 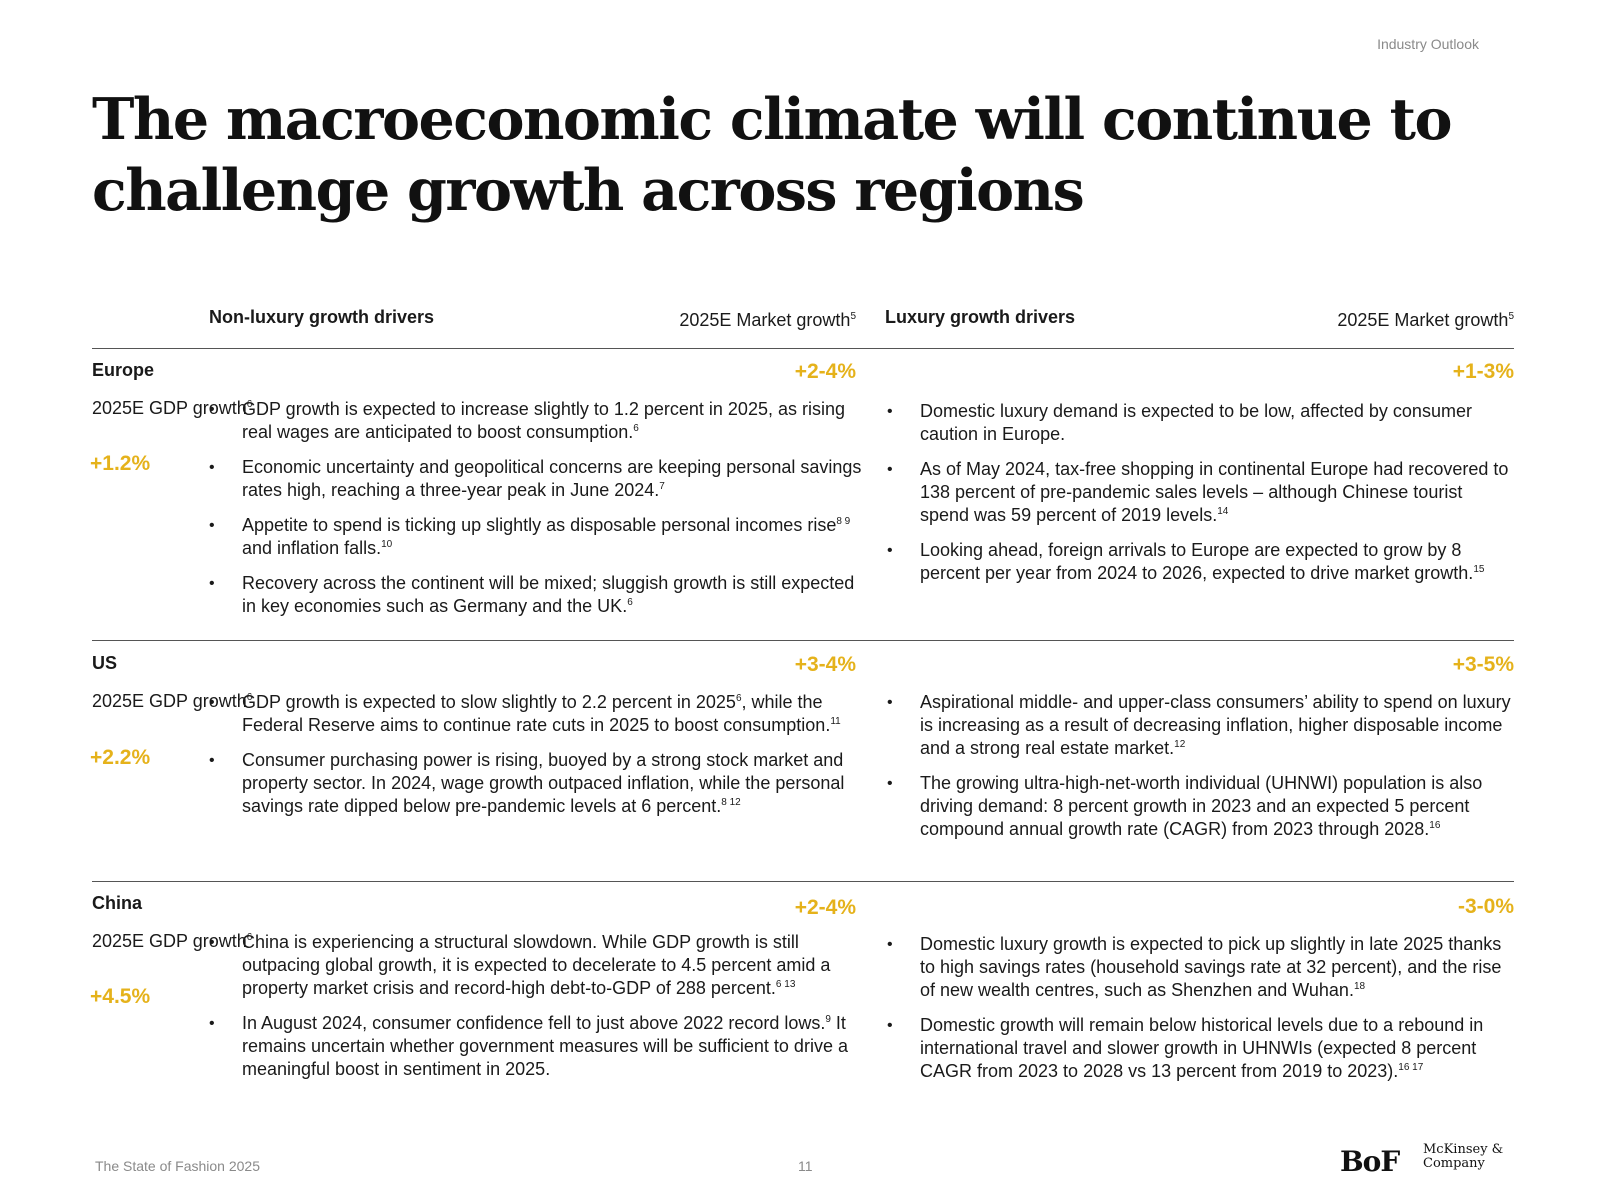 I want to click on page-number: 11, so click(x=805, y=1166).